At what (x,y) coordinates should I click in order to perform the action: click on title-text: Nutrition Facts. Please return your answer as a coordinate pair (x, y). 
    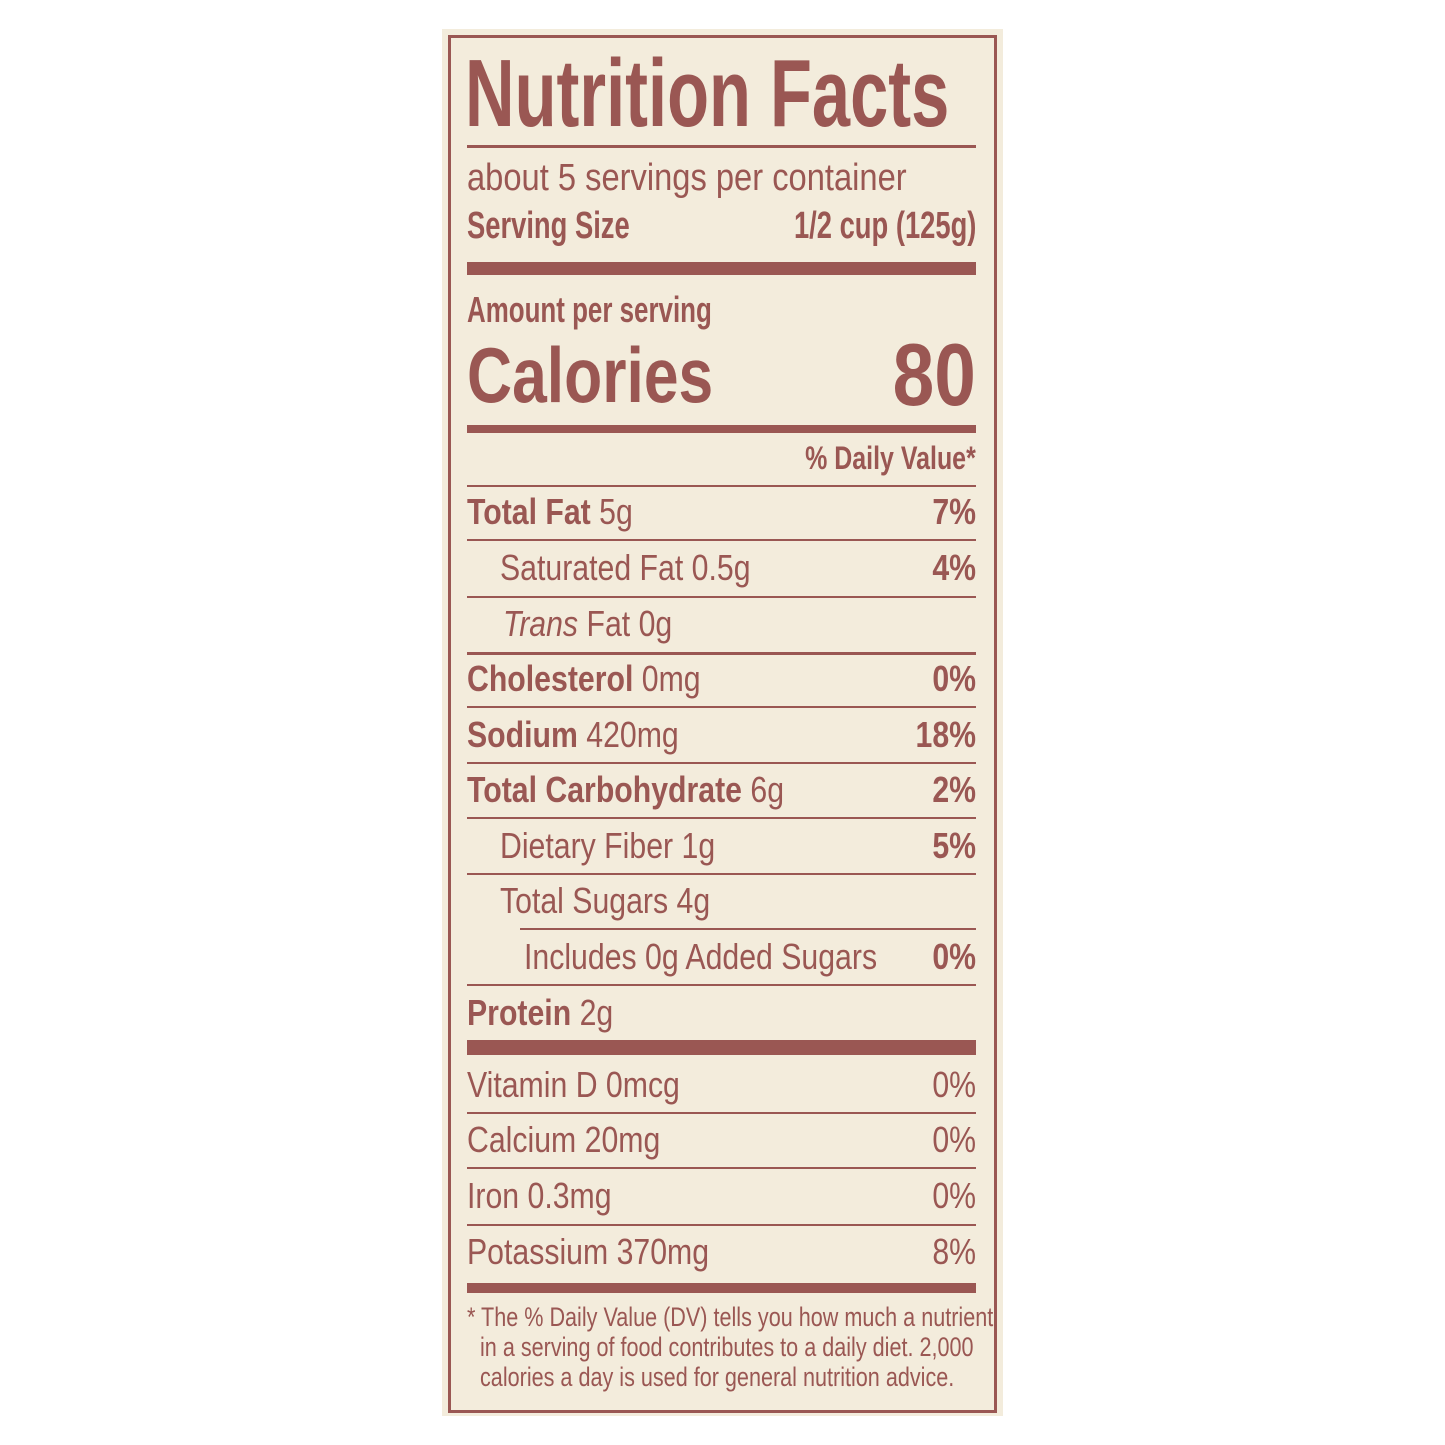
    Looking at the image, I should click on (707, 93).